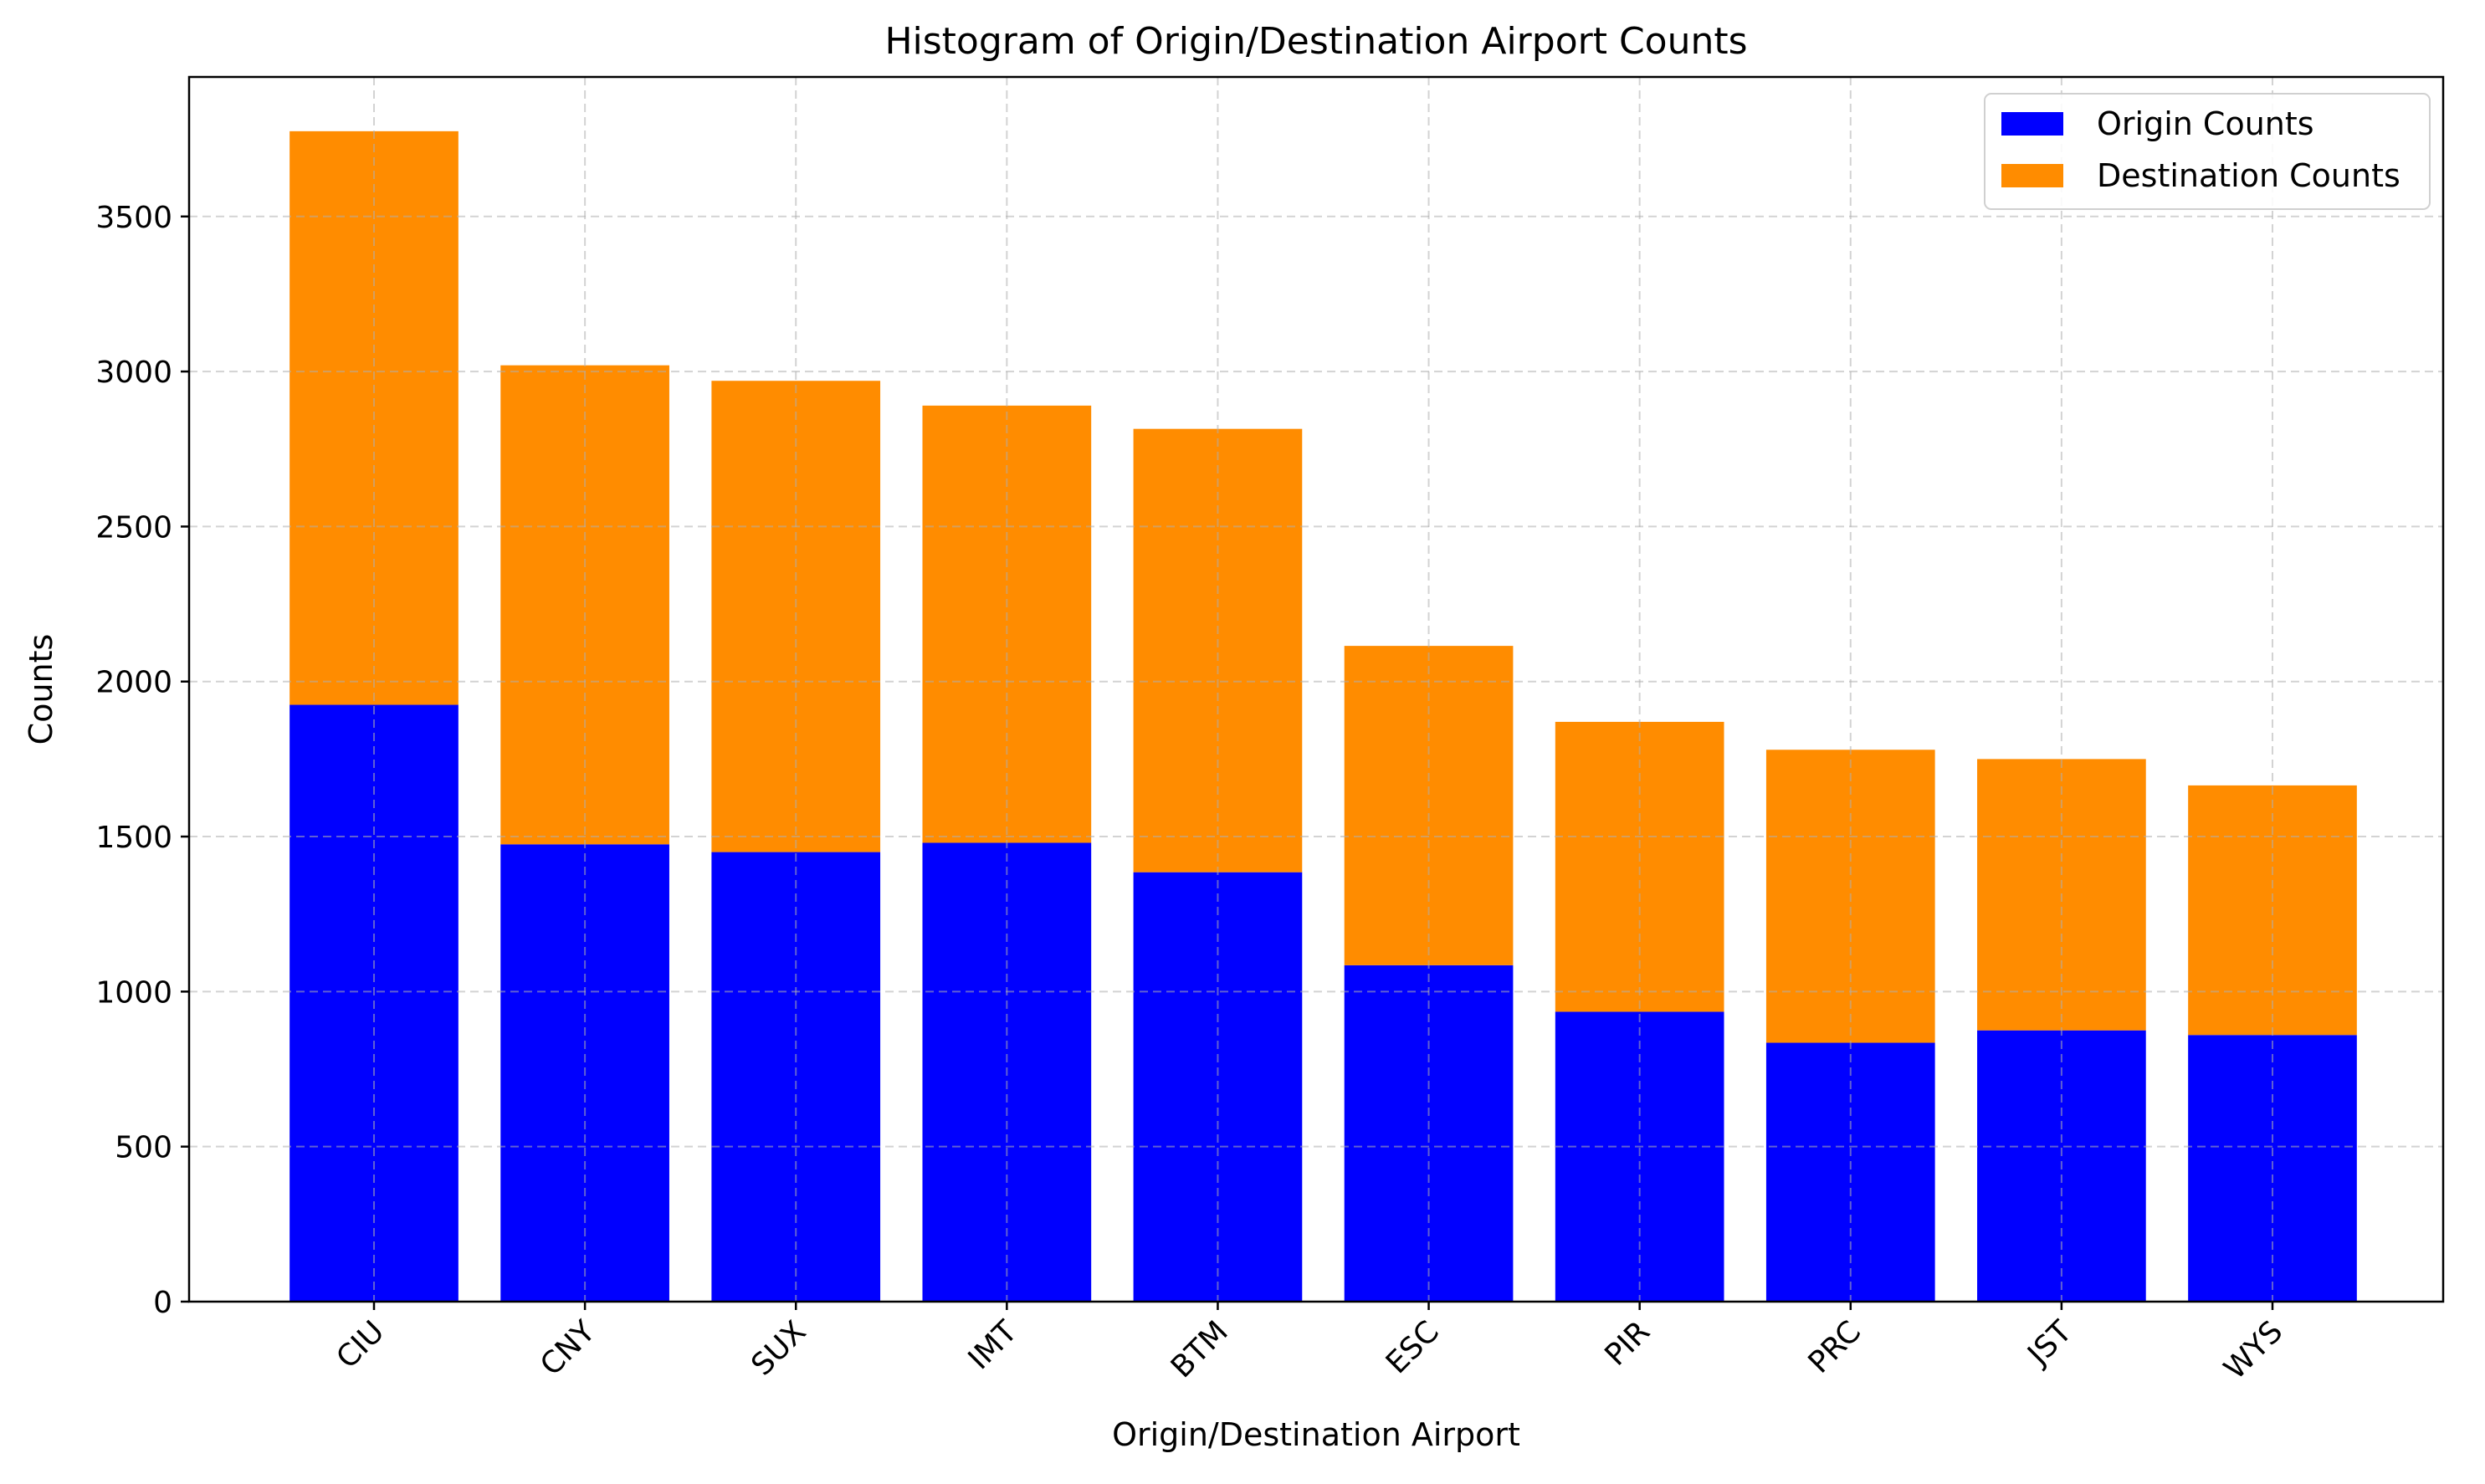  I want to click on y-tick-label: 3500, so click(134, 218).